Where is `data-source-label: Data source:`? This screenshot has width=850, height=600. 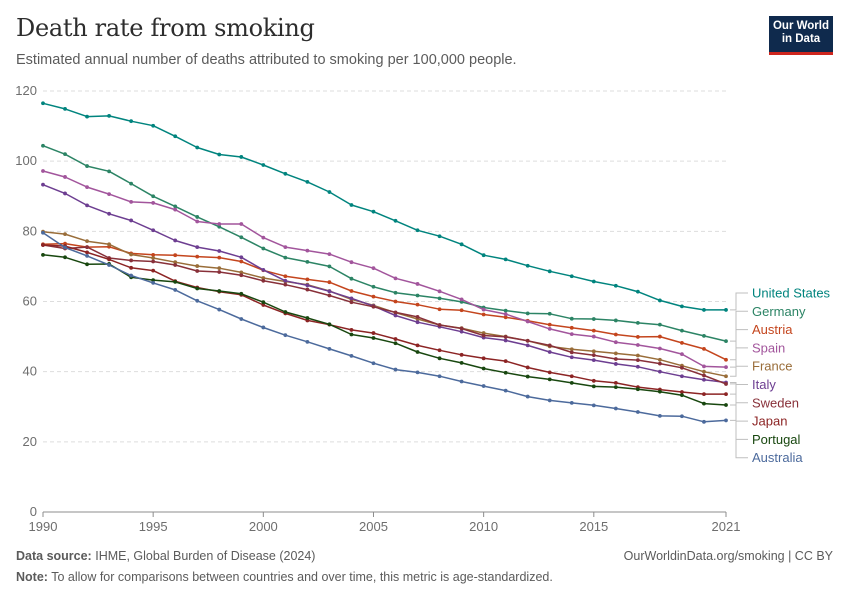
data-source-label: Data source: is located at coordinates (54, 556).